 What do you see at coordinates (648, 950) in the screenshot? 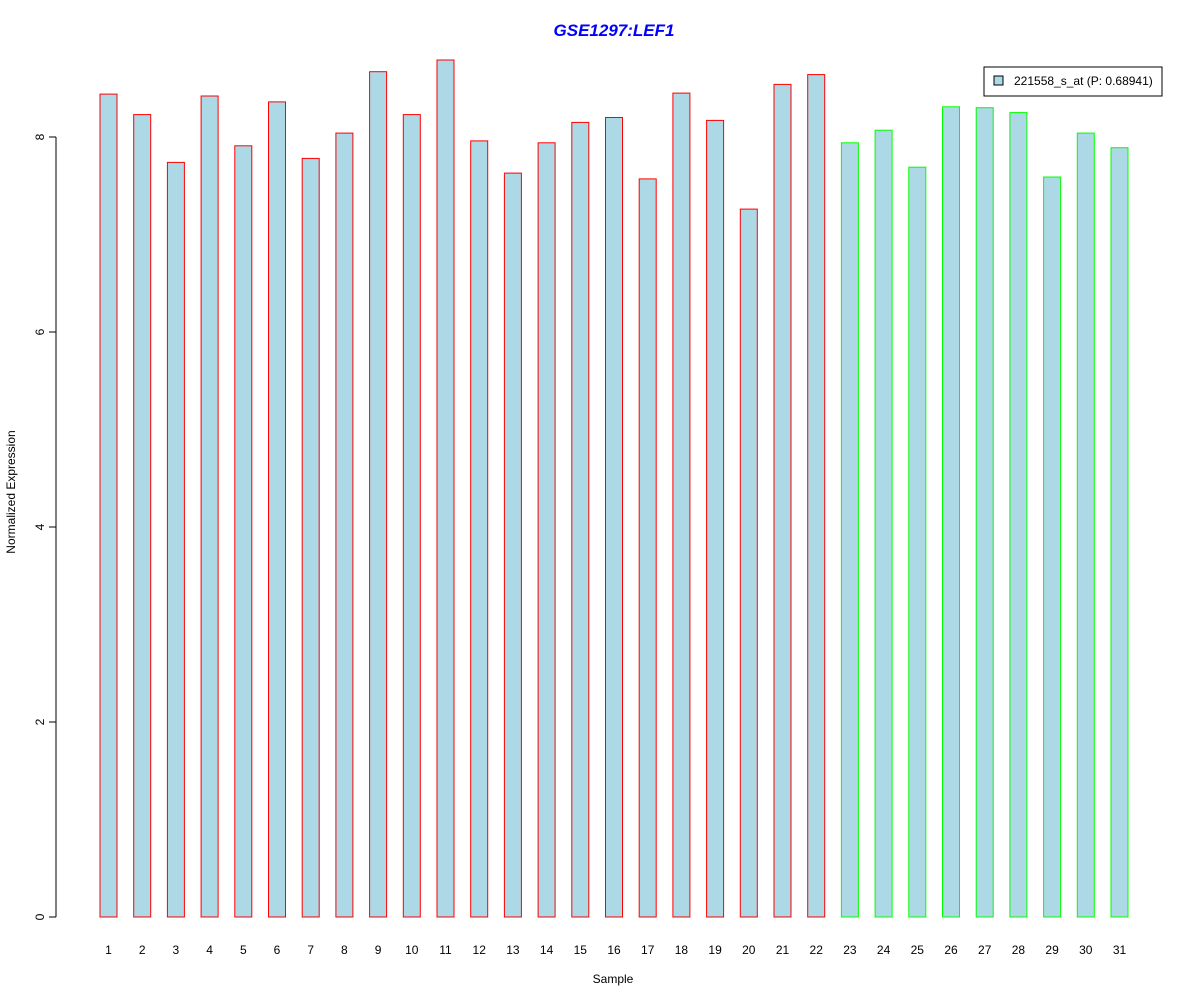
I see `x-tick-label: 17` at bounding box center [648, 950].